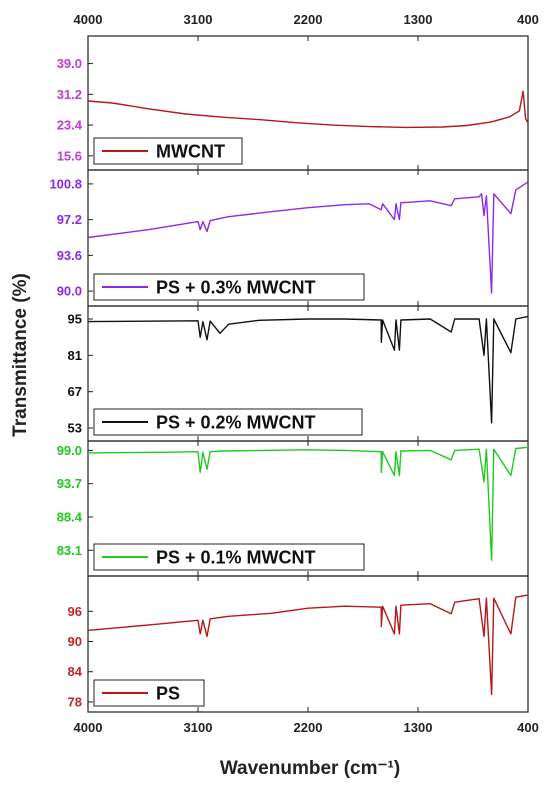 Image resolution: width=550 pixels, height=787 pixels. What do you see at coordinates (69, 94) in the screenshot?
I see `y-tick-label: 31.2` at bounding box center [69, 94].